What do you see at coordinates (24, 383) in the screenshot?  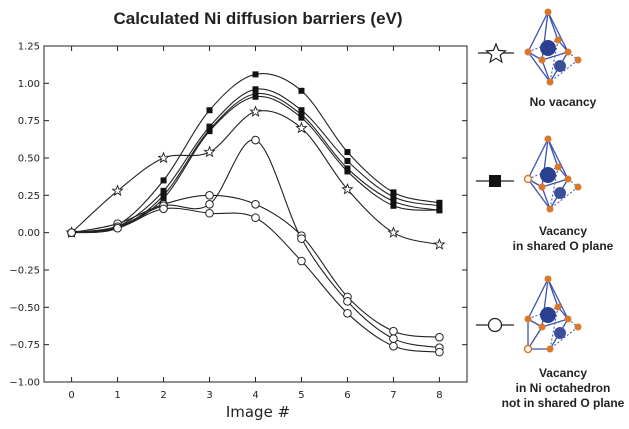 I see `y-tick-label: −1.00` at bounding box center [24, 383].